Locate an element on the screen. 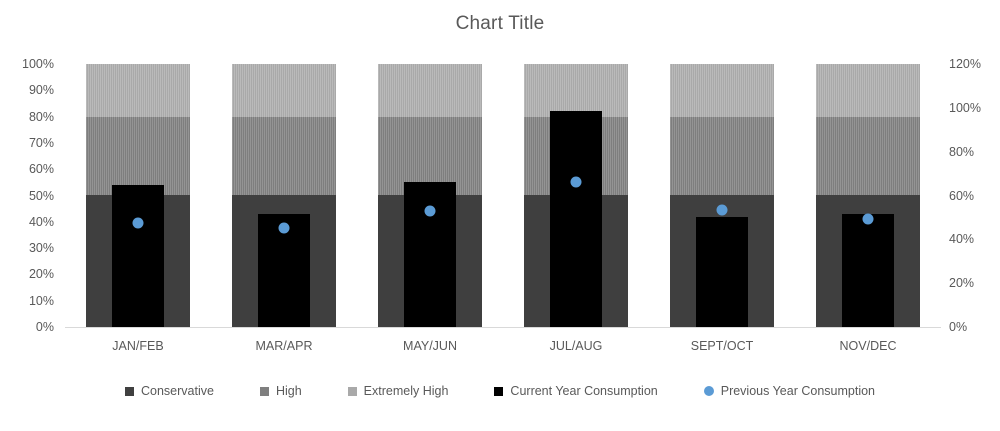  right-y-axis: 120% 100% 80% 60% 40% 20% 0% is located at coordinates (974, 195).